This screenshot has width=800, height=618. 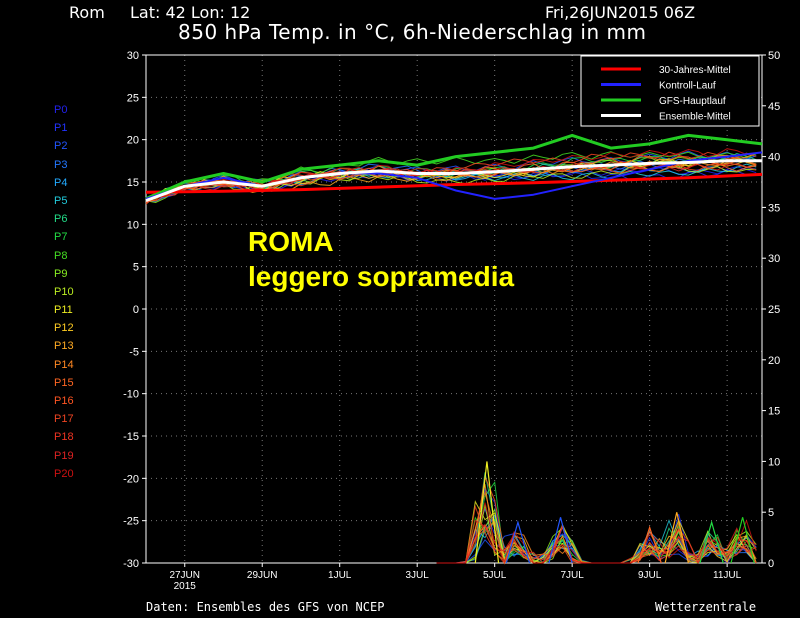 What do you see at coordinates (596, 533) in the screenshot?
I see `member-precip-p20` at bounding box center [596, 533].